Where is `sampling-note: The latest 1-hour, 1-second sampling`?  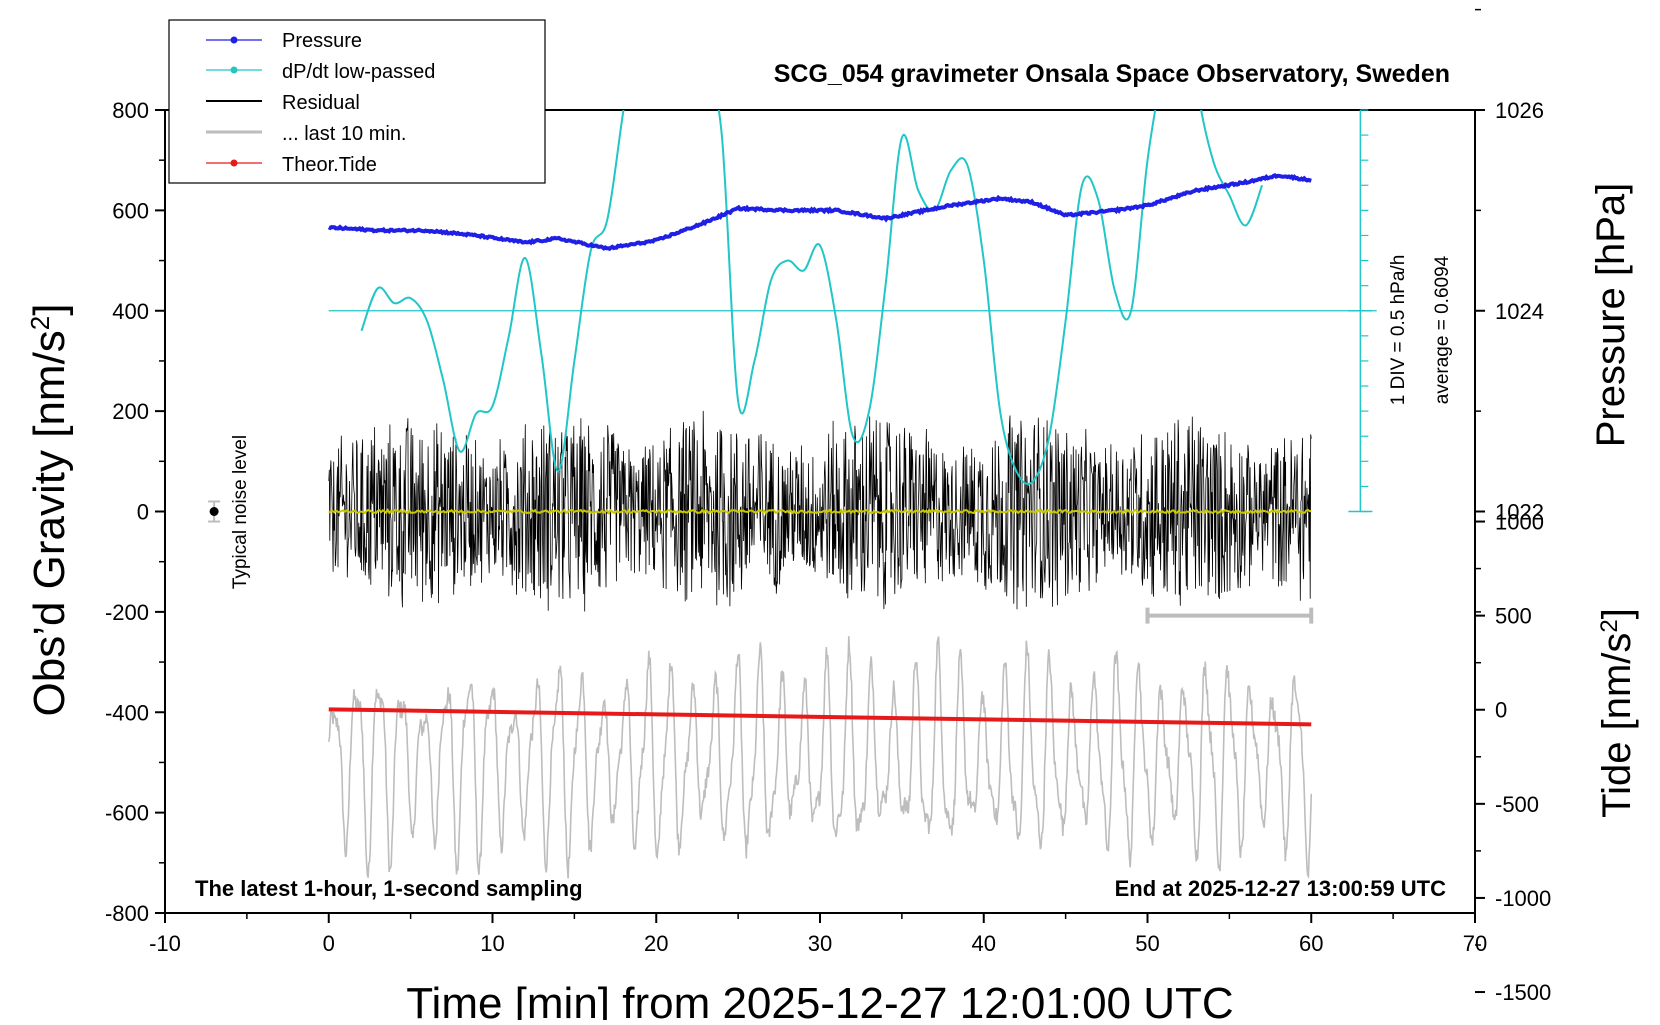
sampling-note: The latest 1-hour, 1-second sampling is located at coordinates (389, 888).